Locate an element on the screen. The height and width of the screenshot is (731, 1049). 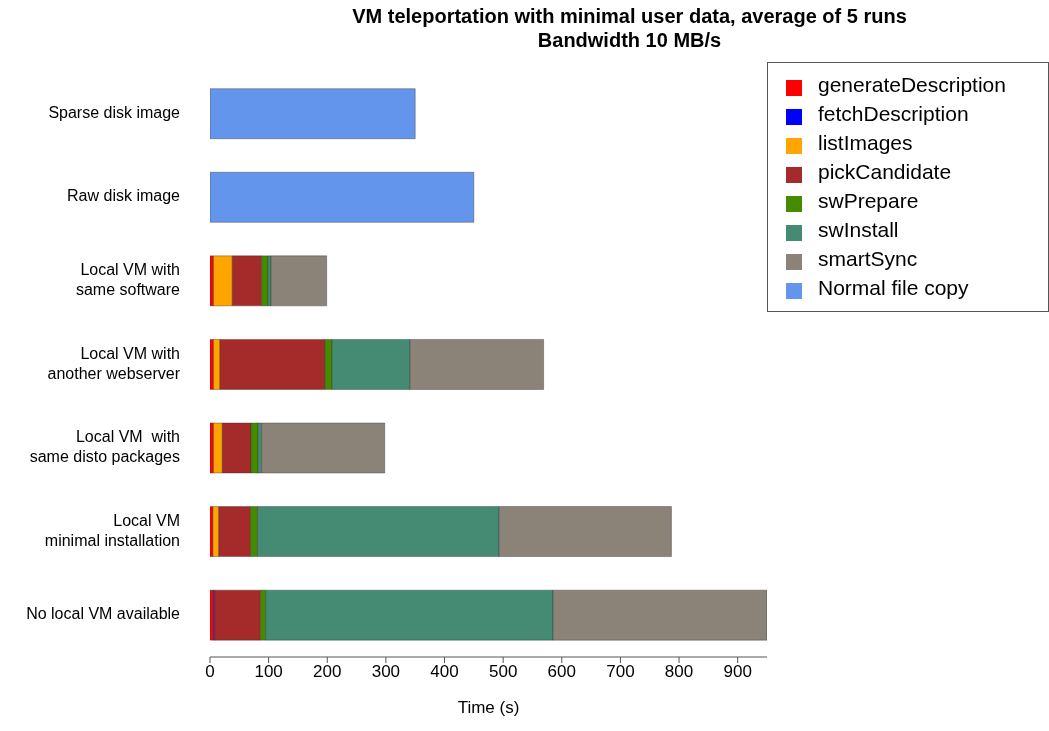
legend-label: swPrepare is located at coordinates (868, 200).